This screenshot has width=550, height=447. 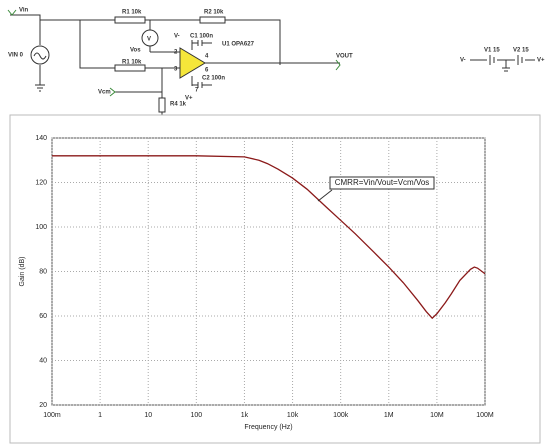 What do you see at coordinates (521, 51) in the screenshot?
I see `label: V2 15` at bounding box center [521, 51].